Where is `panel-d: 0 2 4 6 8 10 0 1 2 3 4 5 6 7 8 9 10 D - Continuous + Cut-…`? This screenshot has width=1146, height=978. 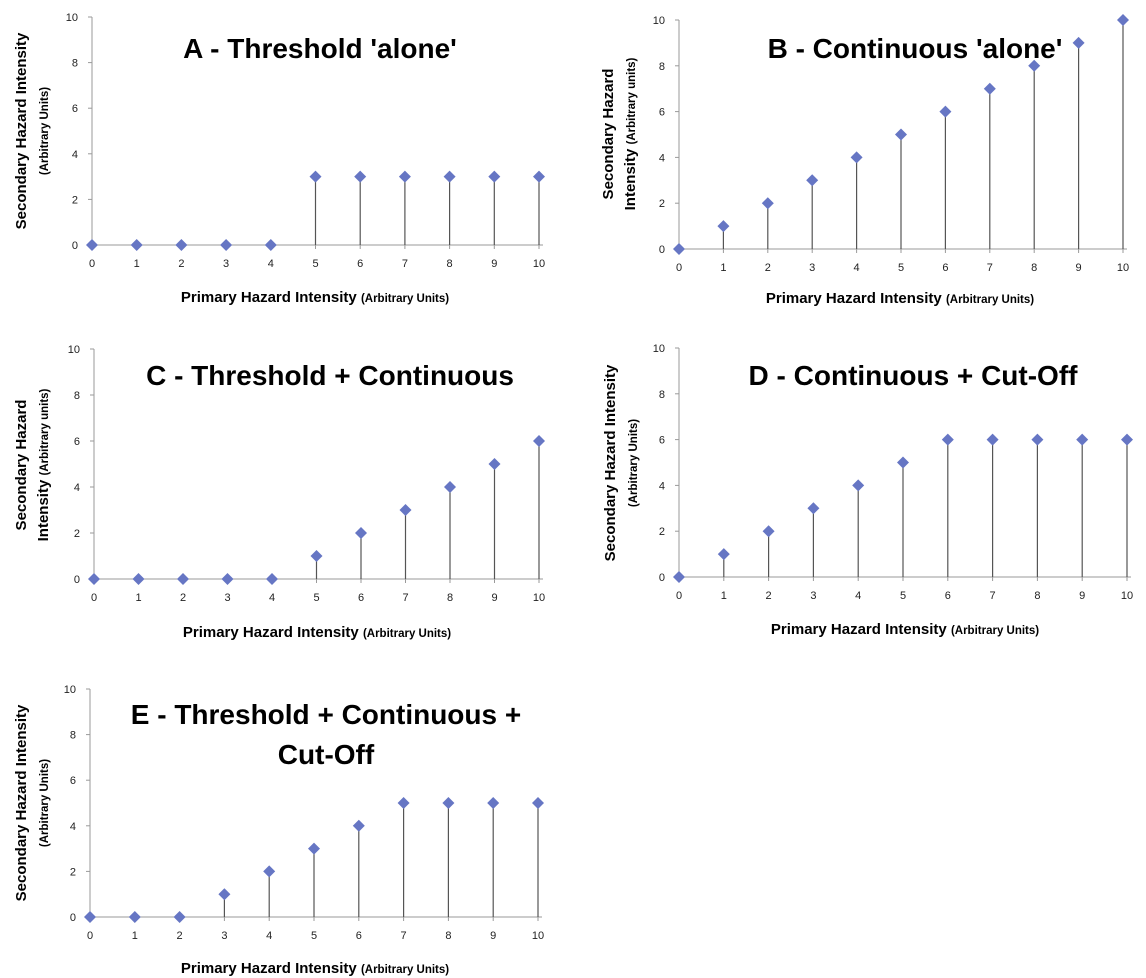 panel-d: 0 2 4 6 8 10 0 1 2 3 4 5 6 7 8 9 10 D - Continuous + Cut-… is located at coordinates (867, 490).